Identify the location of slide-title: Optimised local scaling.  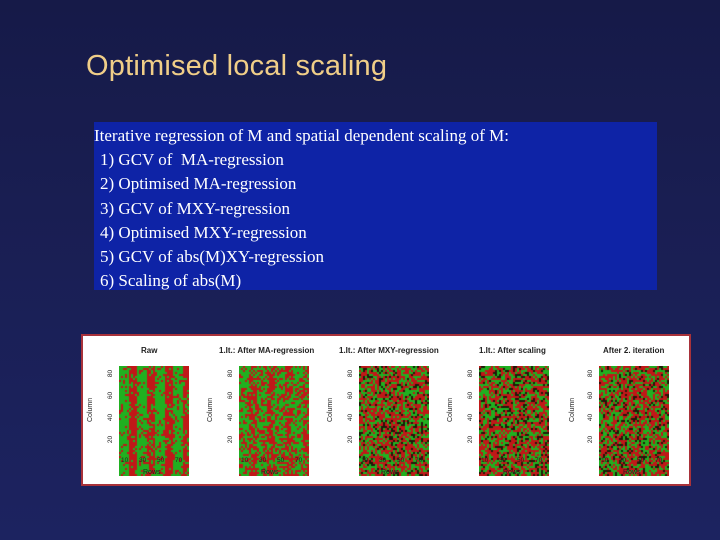
(237, 66).